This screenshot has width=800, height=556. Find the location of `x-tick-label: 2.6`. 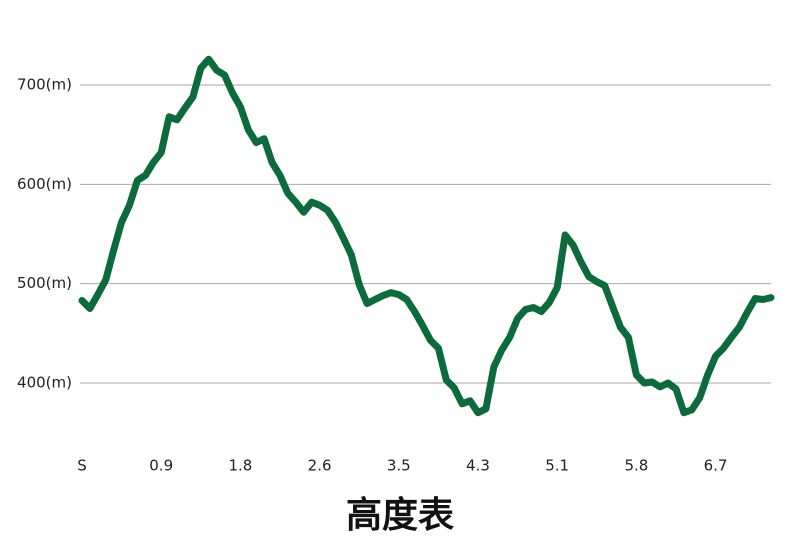

x-tick-label: 2.6 is located at coordinates (320, 466).